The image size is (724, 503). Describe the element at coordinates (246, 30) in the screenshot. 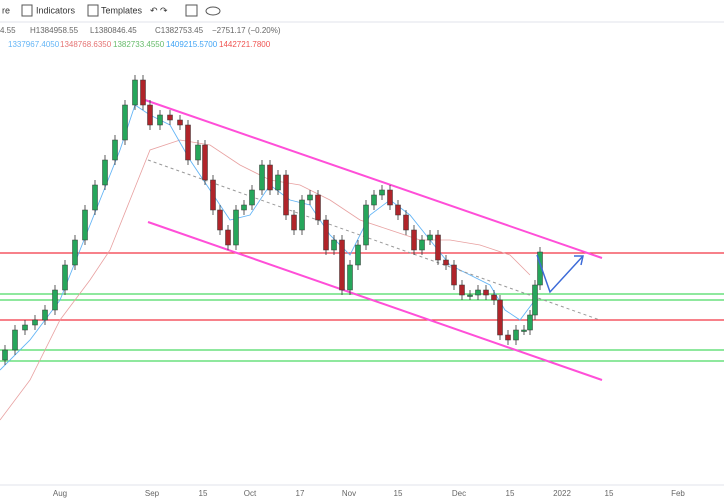

I see `legend-value: −2751.17 (−0.20%)` at that location.